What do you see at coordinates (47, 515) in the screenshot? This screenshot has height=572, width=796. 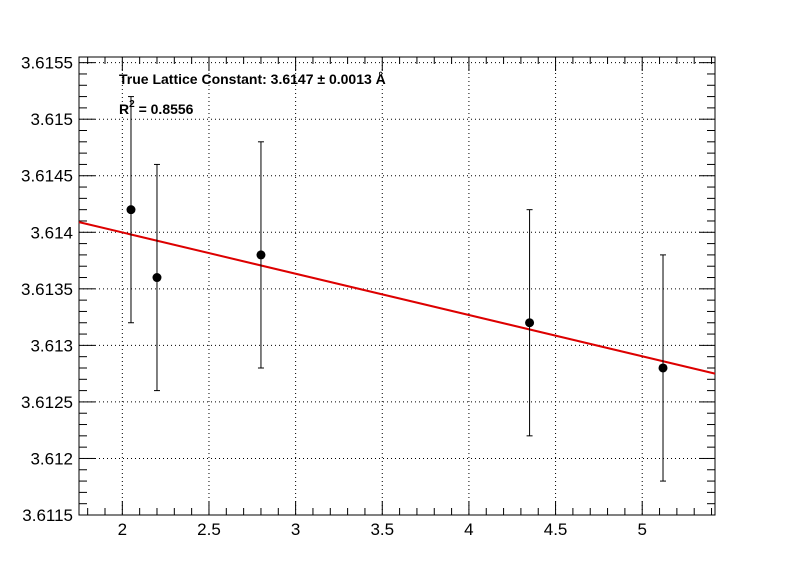 I see `y-tick-label: 3.6115` at bounding box center [47, 515].